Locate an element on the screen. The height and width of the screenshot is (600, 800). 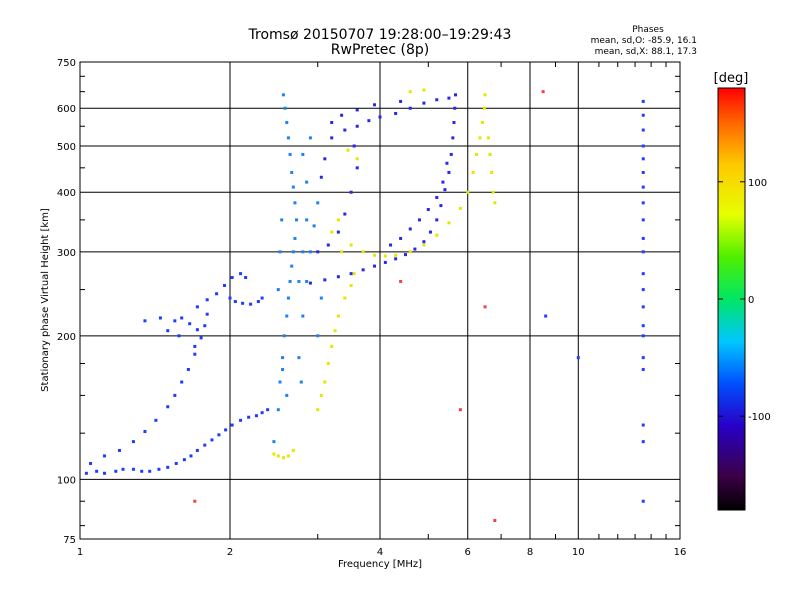
x-tick-label: 1 is located at coordinates (80, 552).